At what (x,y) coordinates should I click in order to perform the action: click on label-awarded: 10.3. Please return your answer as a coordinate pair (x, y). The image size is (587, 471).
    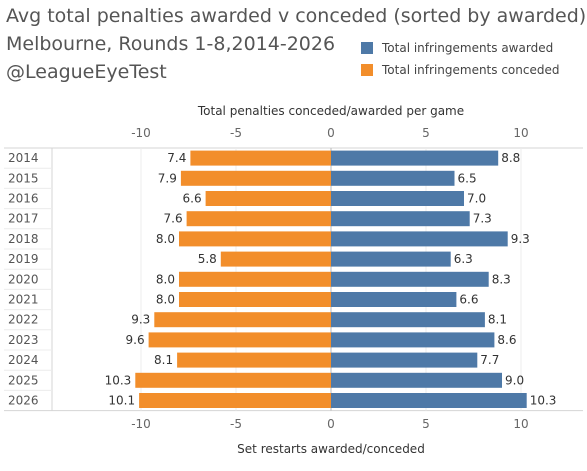
    Looking at the image, I should click on (543, 401).